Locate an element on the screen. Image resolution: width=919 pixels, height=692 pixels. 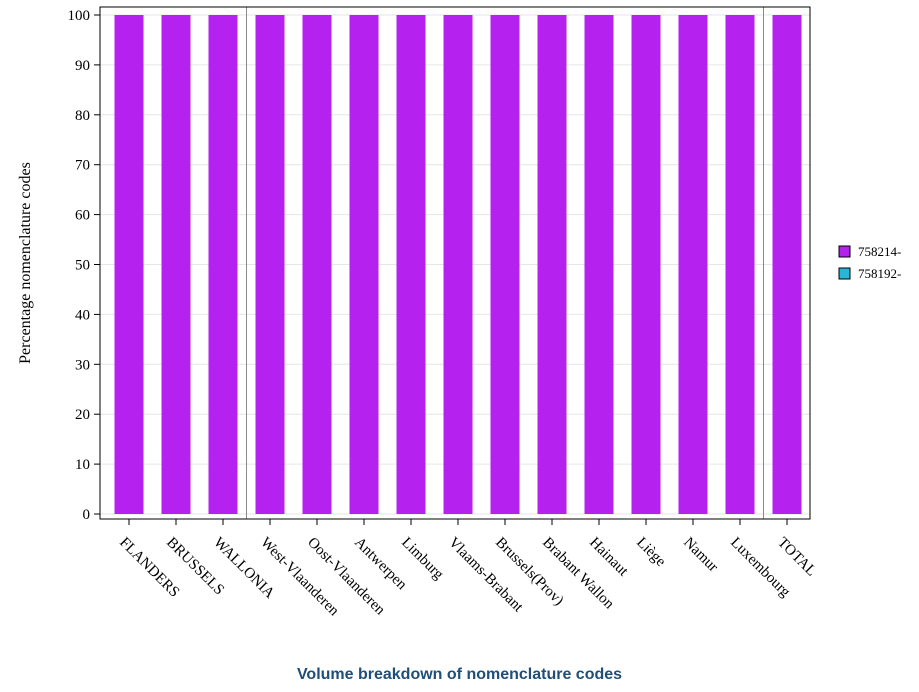
bar-758214--Liège is located at coordinates (646, 264).